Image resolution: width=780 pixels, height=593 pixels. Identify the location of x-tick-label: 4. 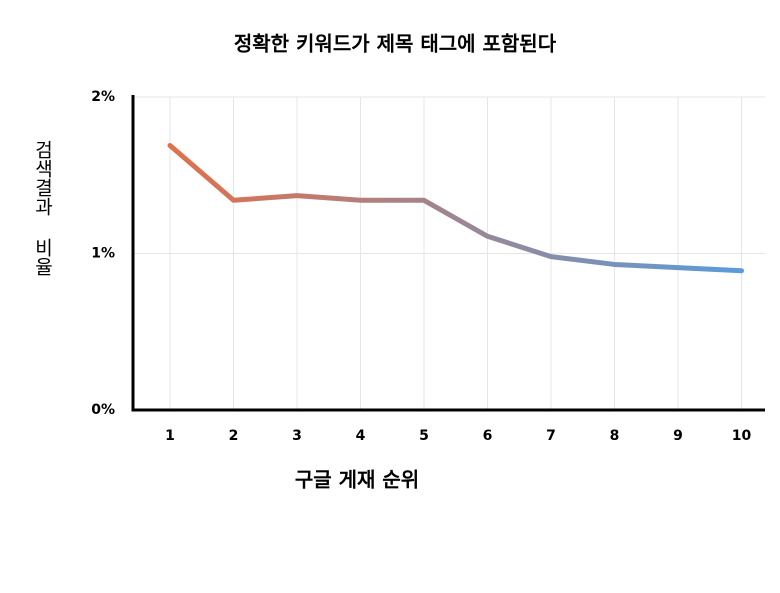
(361, 436).